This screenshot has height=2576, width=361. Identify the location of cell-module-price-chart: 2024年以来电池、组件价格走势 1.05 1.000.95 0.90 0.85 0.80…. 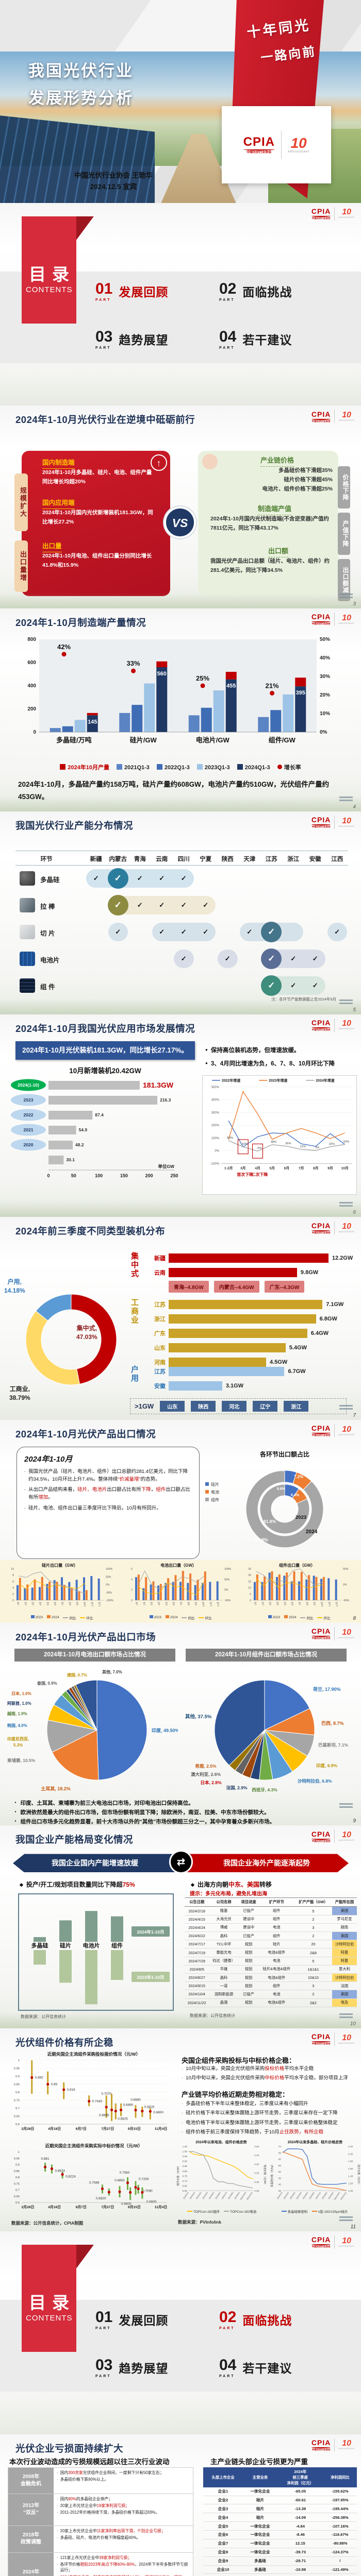
(221, 2170).